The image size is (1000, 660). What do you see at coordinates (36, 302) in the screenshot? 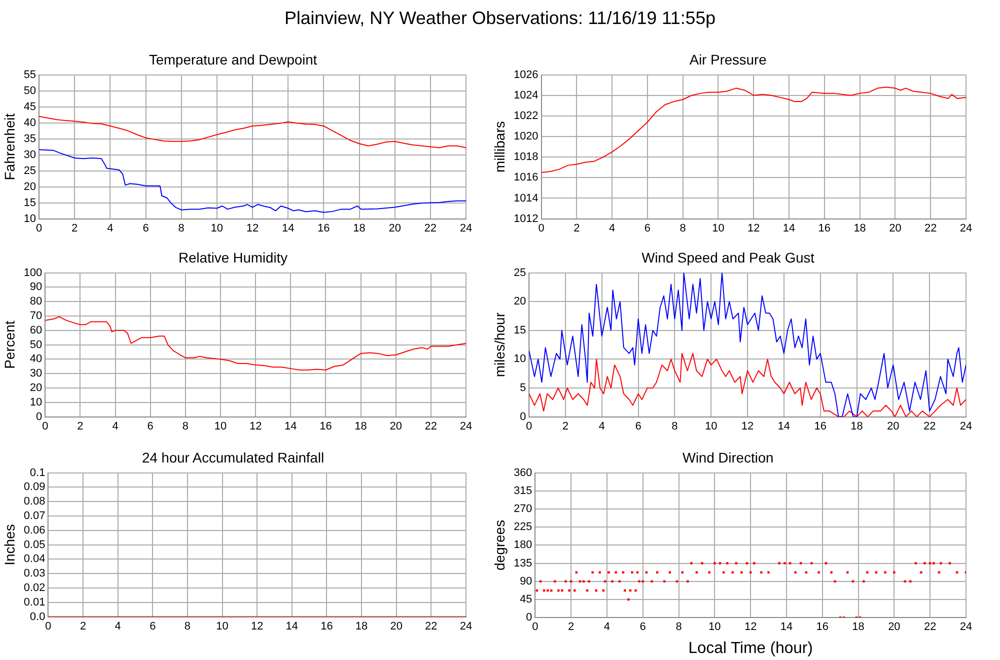
I see `y-tick-label: 80` at bounding box center [36, 302].